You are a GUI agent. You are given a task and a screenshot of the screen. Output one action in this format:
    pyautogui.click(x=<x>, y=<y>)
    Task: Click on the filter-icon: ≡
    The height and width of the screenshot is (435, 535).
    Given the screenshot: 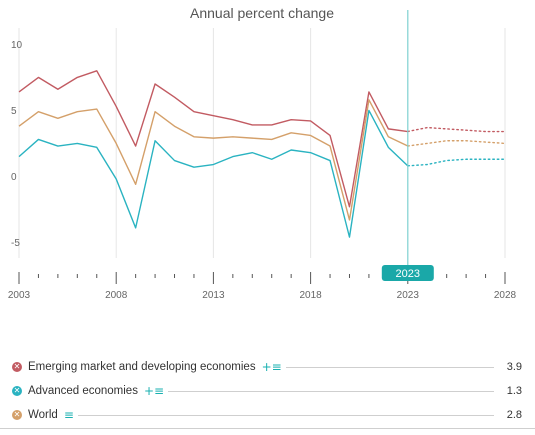 What is the action you would take?
    pyautogui.click(x=68, y=415)
    